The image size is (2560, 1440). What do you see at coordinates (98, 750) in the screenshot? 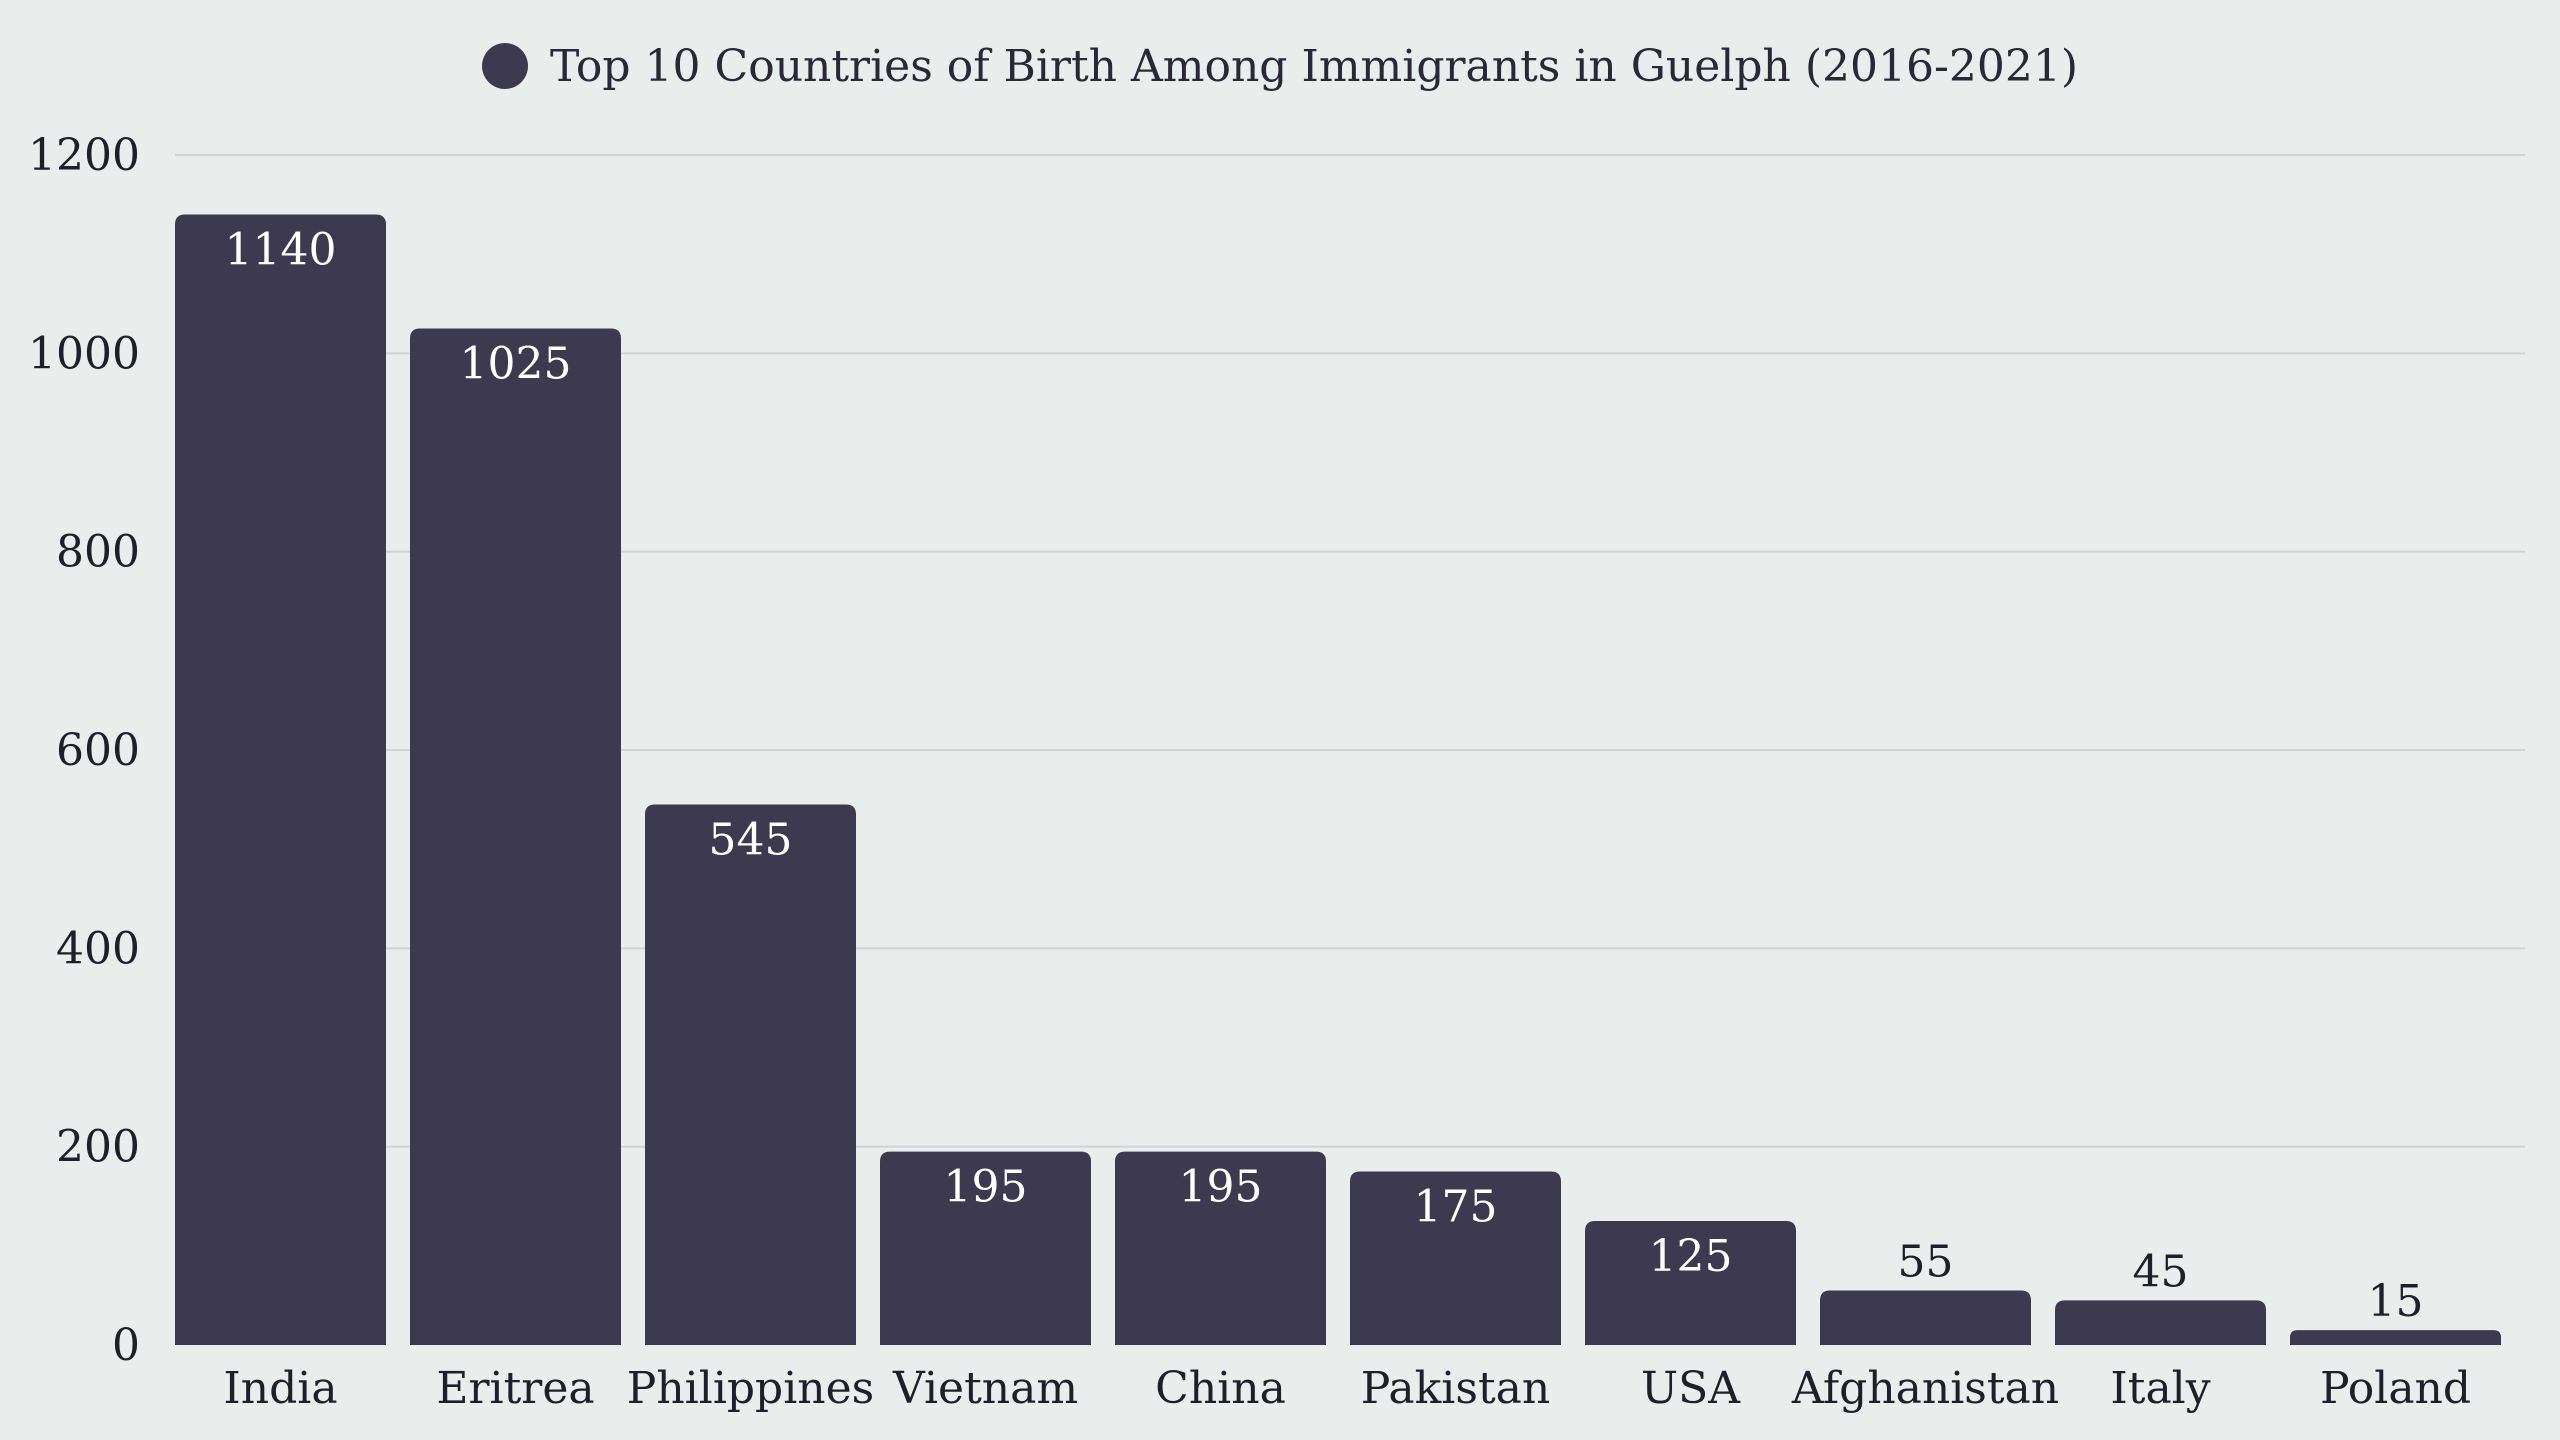
I see `y-tick-label-600: 600` at bounding box center [98, 750].